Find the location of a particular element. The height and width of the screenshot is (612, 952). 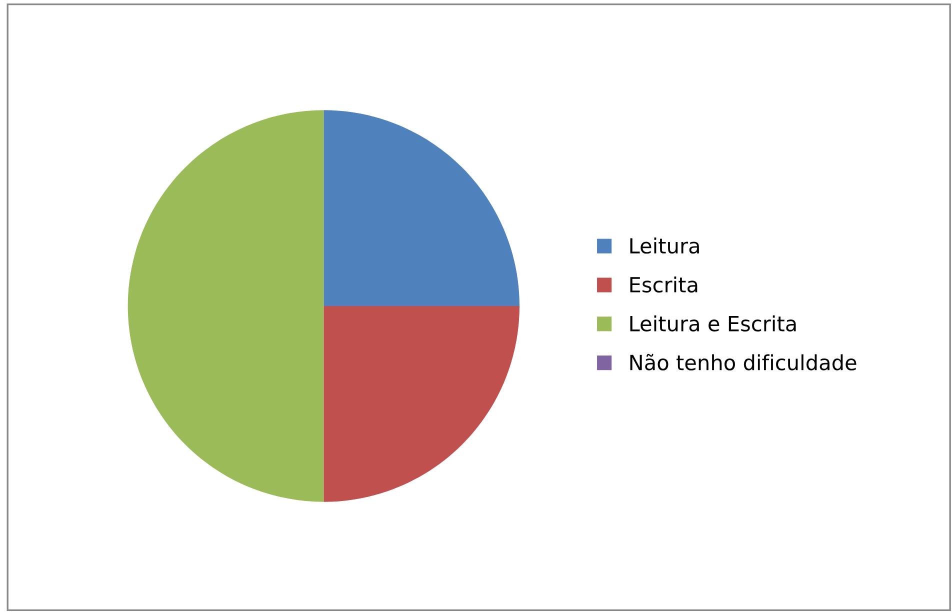

legend-label: Escrita is located at coordinates (664, 284).